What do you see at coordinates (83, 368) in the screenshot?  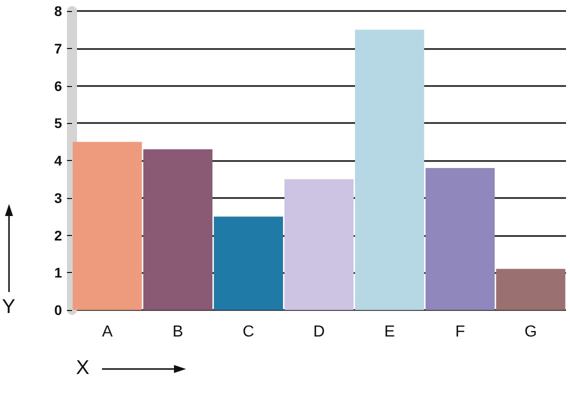 I see `x-axis-title: X` at bounding box center [83, 368].